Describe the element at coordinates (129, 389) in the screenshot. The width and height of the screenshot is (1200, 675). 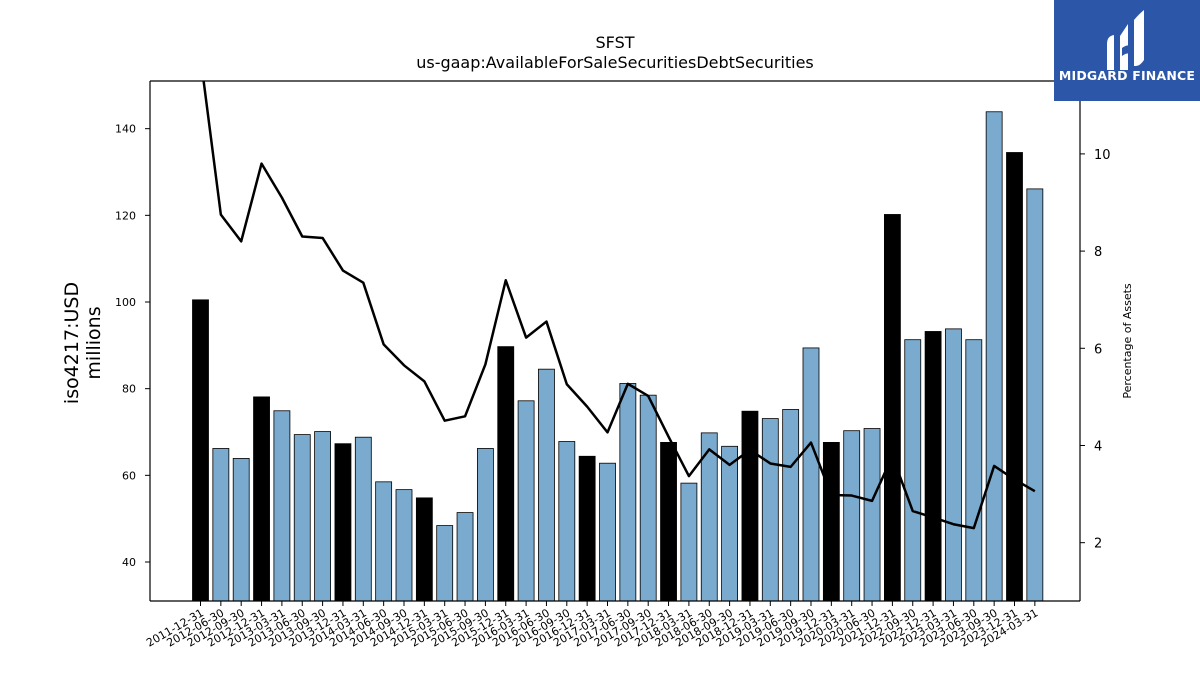
I see `y-tick-label: 80` at that location.